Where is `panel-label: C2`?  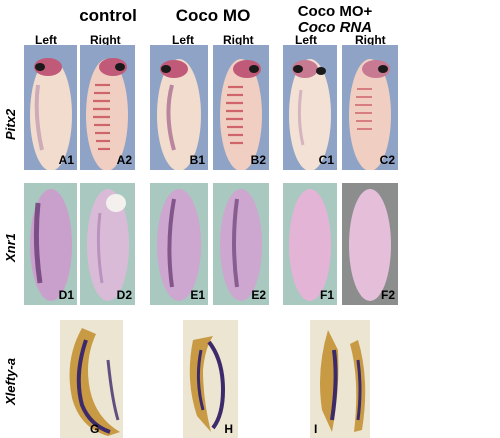
panel-label: C2 is located at coordinates (387, 160).